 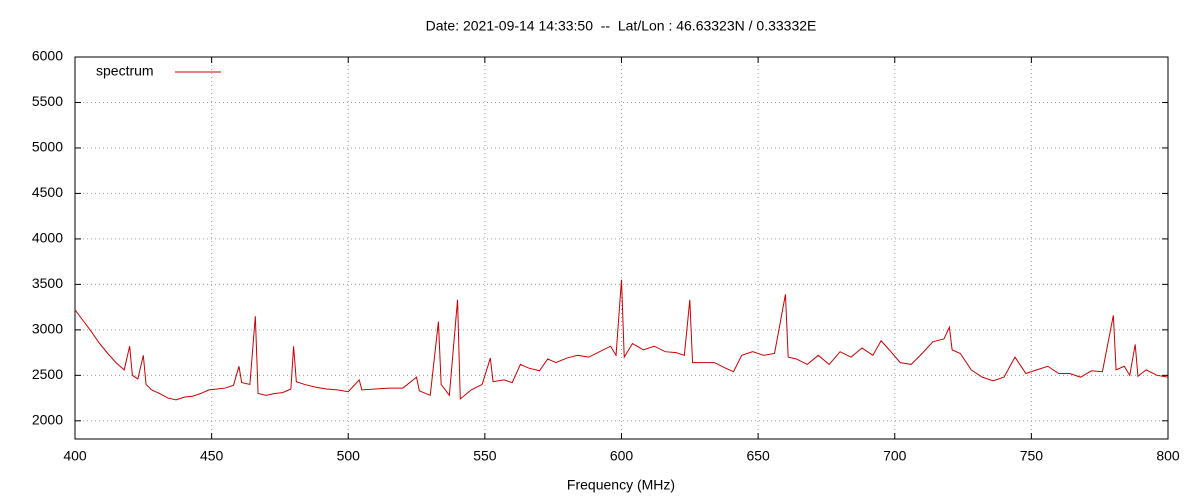 I want to click on x-tick-label: 750, so click(x=1032, y=456).